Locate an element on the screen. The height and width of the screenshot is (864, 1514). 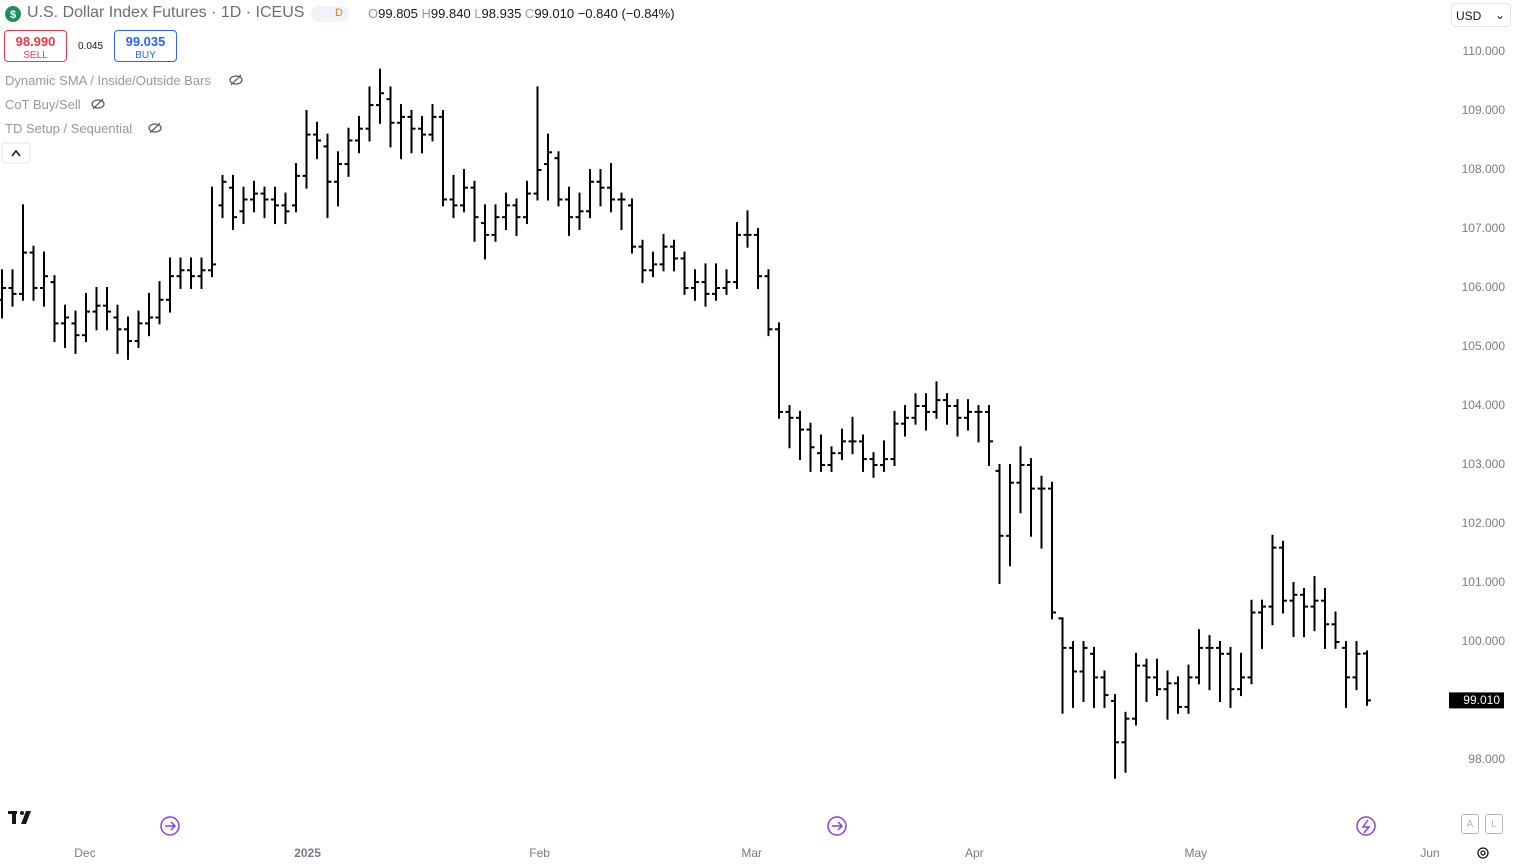
ohlc-key: O is located at coordinates (373, 13).